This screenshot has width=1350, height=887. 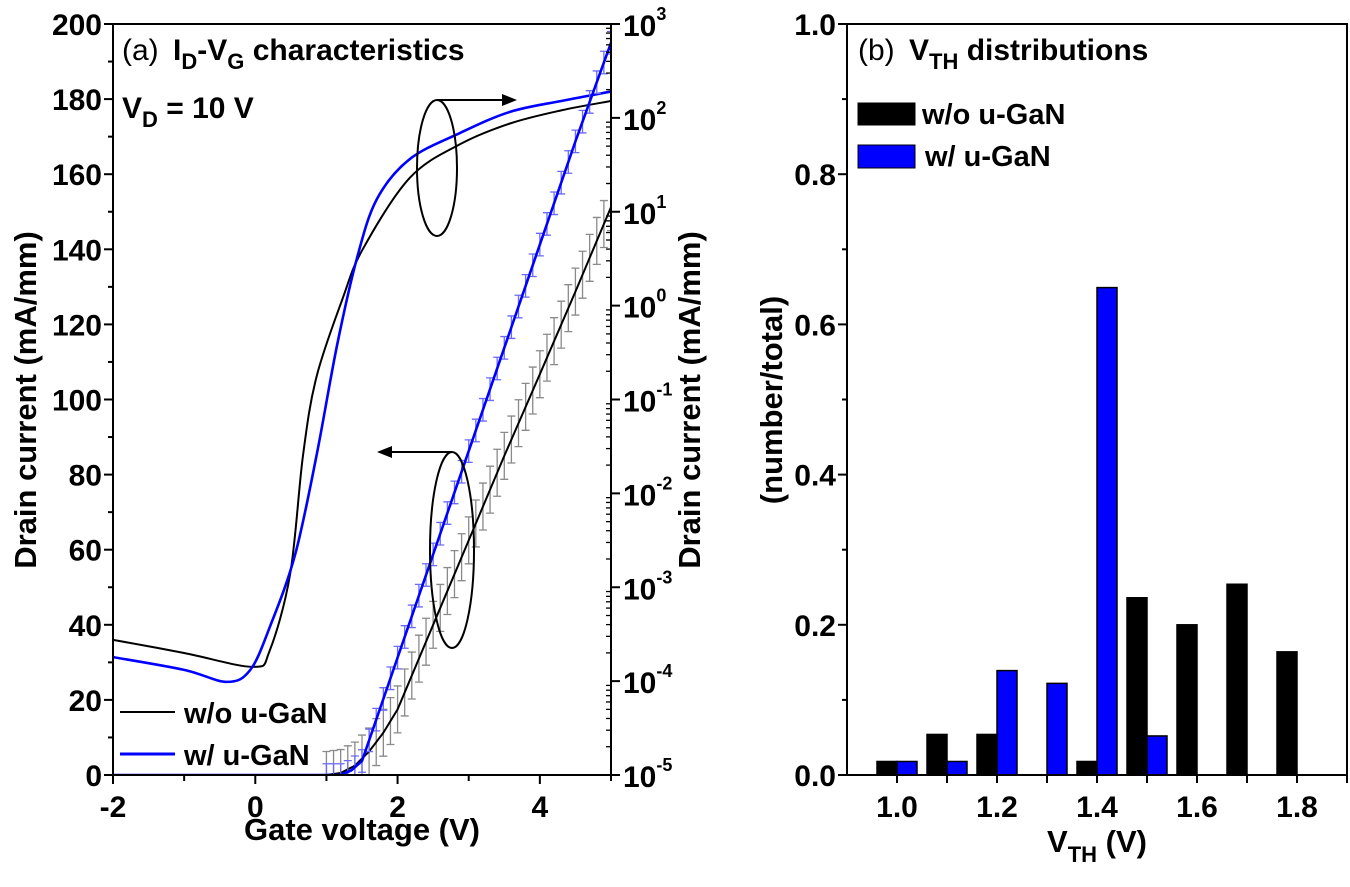 I want to click on legend-label-w-ugan: w/ u-GaN, so click(x=246, y=756).